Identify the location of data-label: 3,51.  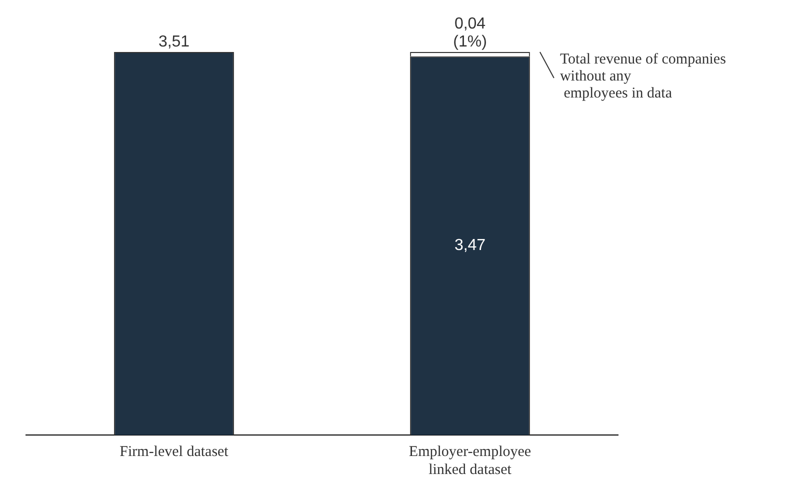
(174, 41).